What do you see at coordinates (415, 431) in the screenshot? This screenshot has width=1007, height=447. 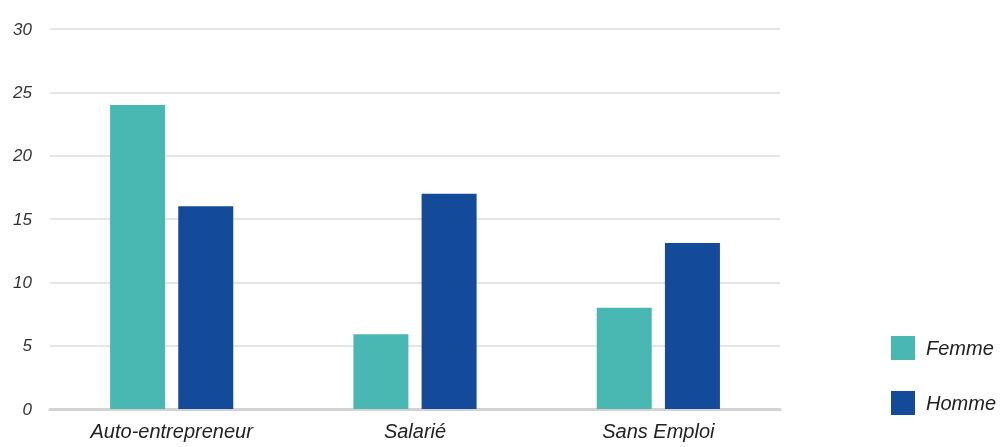 I see `x-tick-label: Salarié` at bounding box center [415, 431].